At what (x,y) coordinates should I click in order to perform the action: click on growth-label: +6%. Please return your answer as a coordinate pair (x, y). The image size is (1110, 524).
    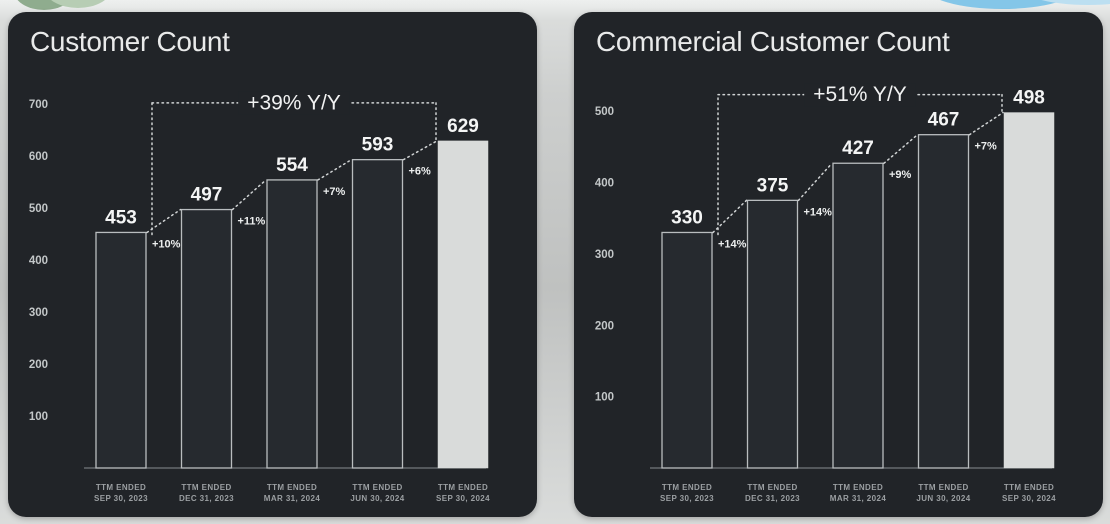
    Looking at the image, I should click on (420, 172).